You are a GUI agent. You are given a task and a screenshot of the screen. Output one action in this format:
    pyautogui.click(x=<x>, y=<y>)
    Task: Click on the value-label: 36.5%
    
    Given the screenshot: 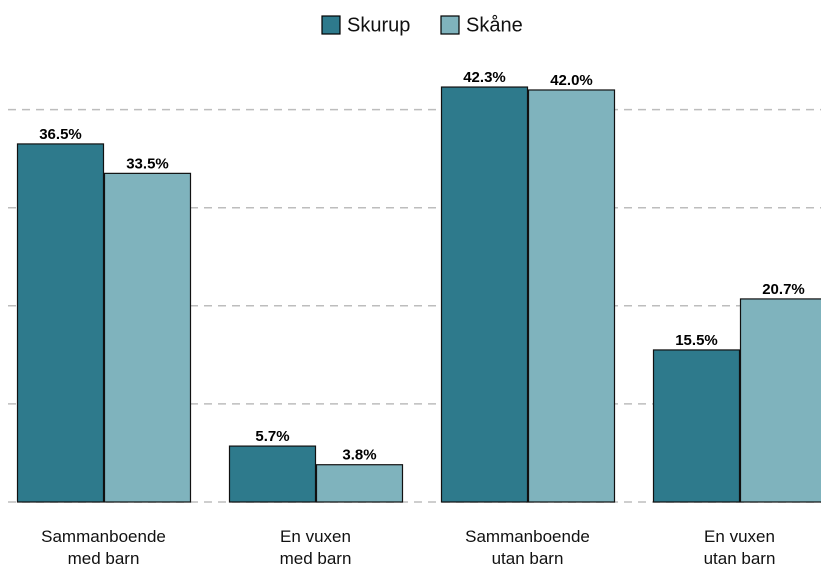 What is the action you would take?
    pyautogui.click(x=60, y=134)
    